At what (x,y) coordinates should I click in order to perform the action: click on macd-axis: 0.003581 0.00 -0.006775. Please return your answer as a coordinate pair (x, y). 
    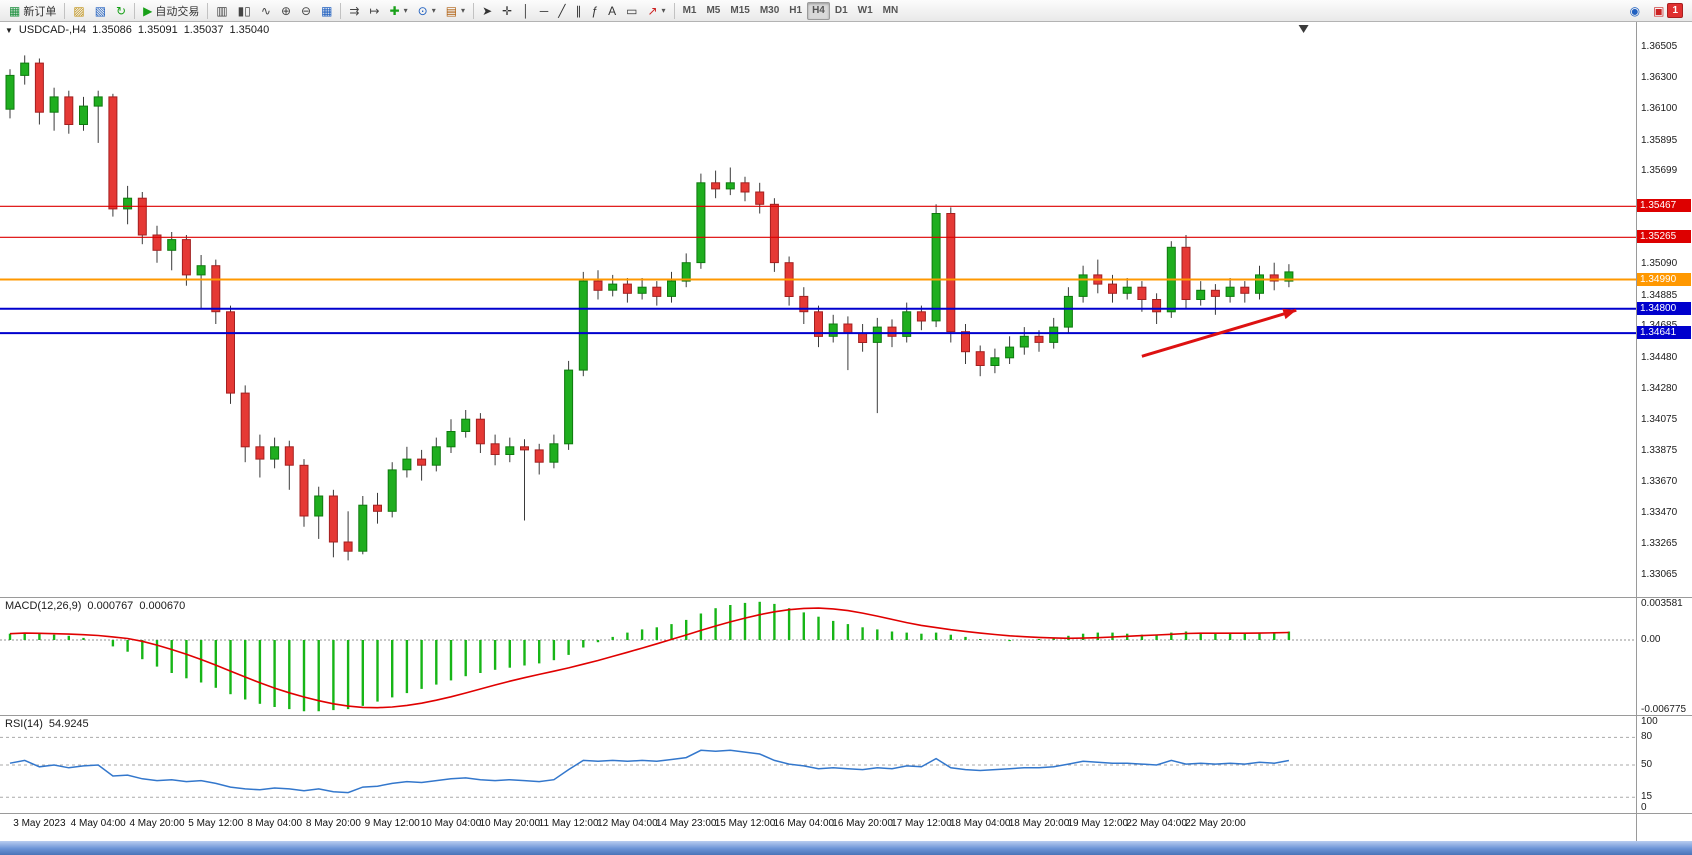
    Looking at the image, I should click on (1664, 657).